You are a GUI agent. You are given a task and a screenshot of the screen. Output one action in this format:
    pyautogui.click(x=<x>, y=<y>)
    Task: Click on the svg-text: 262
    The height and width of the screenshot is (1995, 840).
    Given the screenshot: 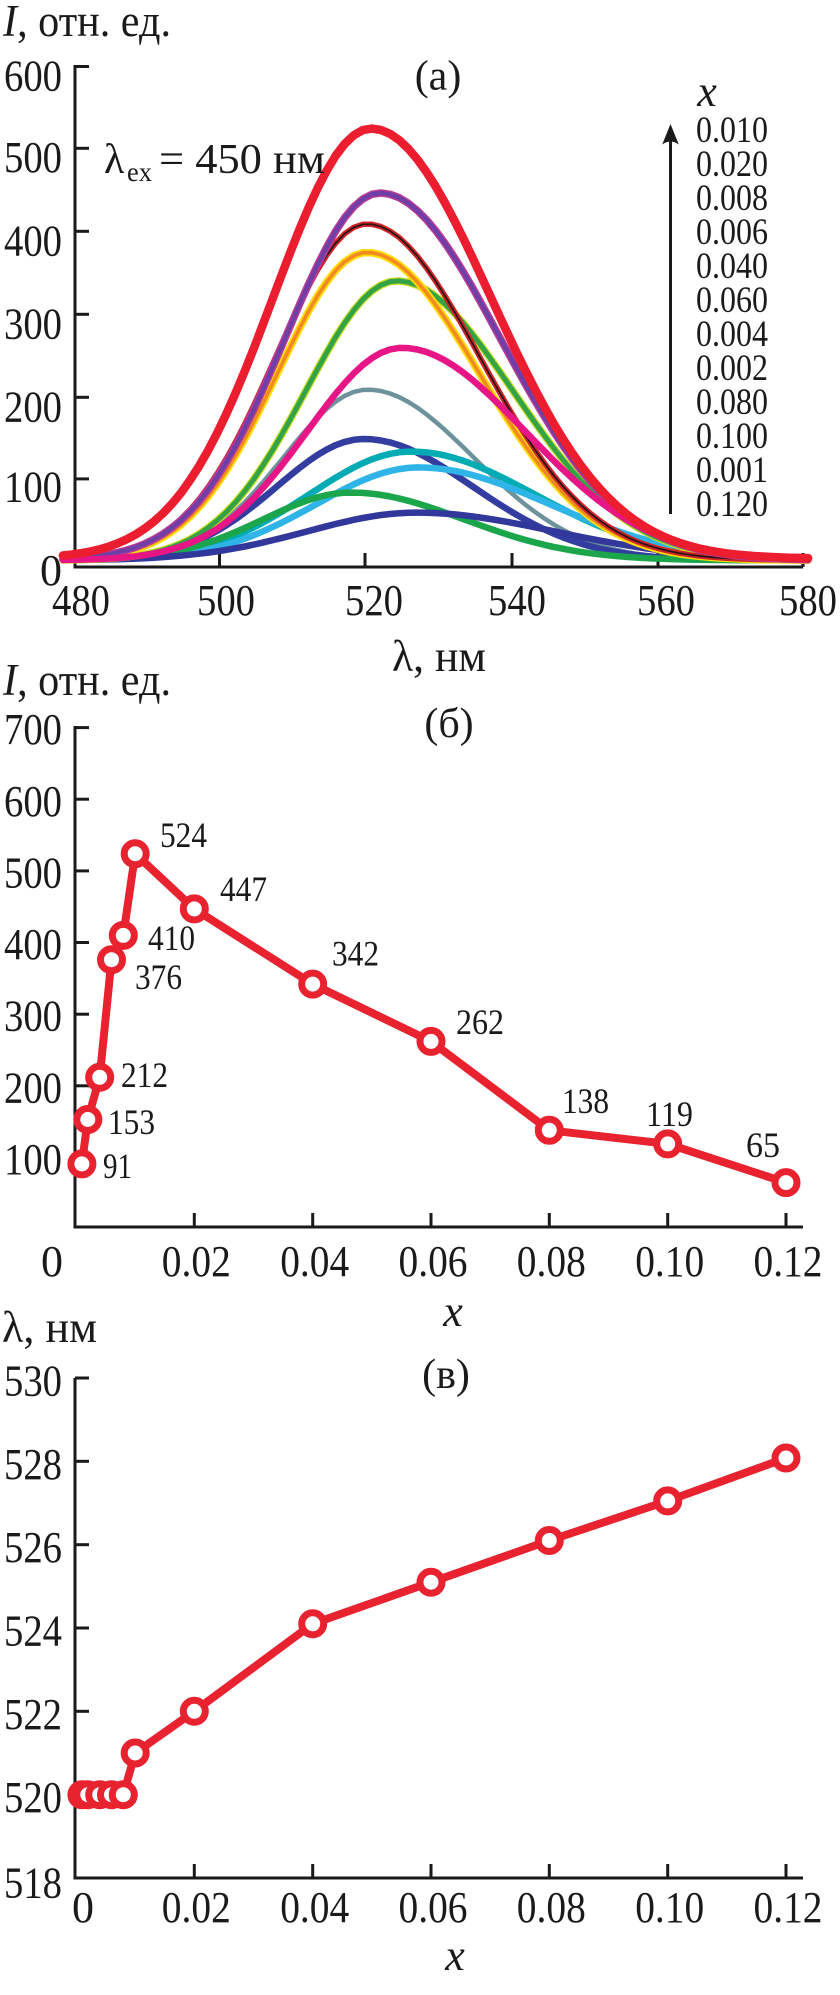 What is the action you would take?
    pyautogui.click(x=480, y=1022)
    